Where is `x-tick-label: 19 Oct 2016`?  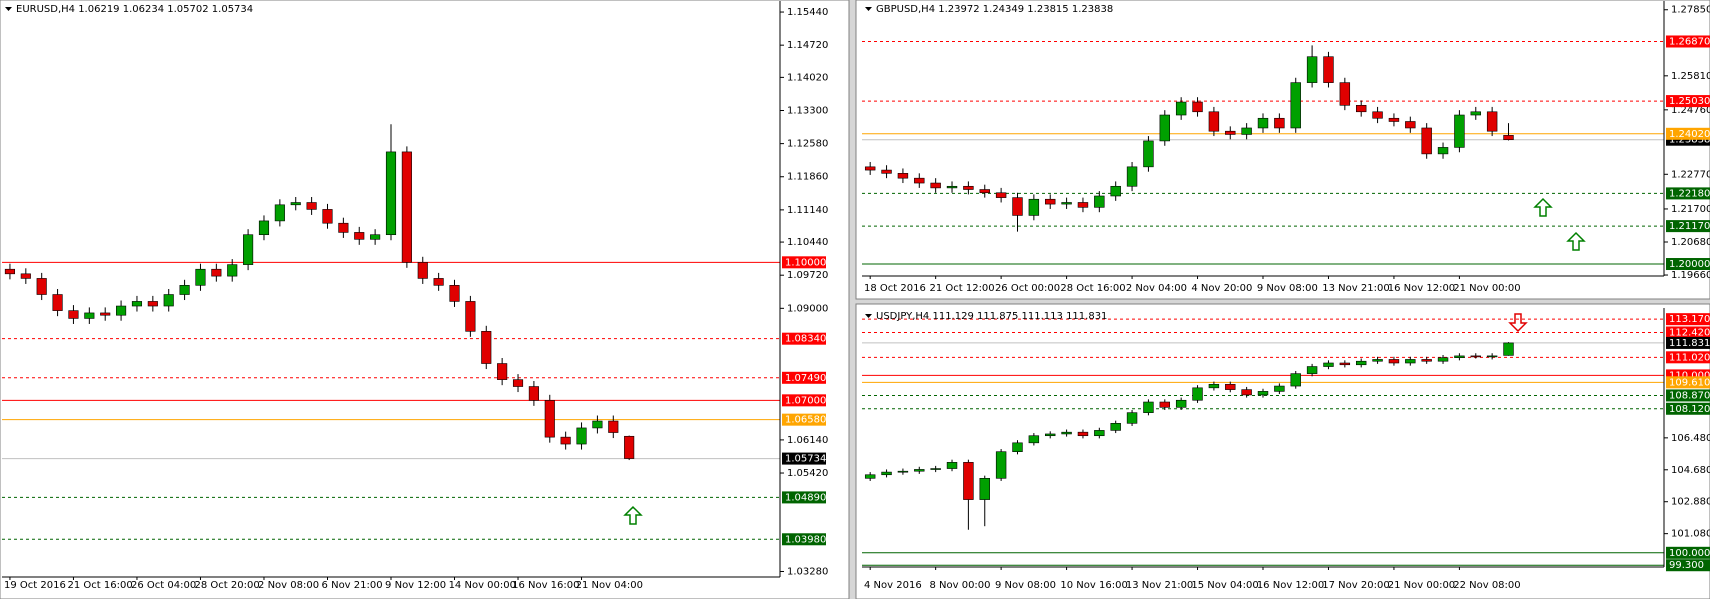
x-tick-label: 19 Oct 2016 is located at coordinates (35, 585).